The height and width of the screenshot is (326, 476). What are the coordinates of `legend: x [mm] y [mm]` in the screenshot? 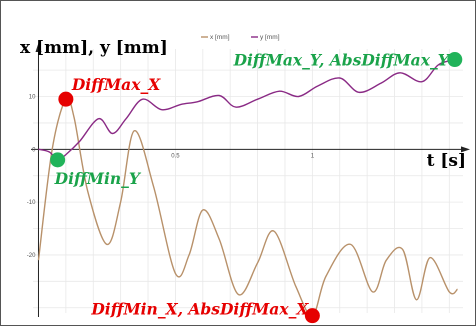 It's located at (240, 37).